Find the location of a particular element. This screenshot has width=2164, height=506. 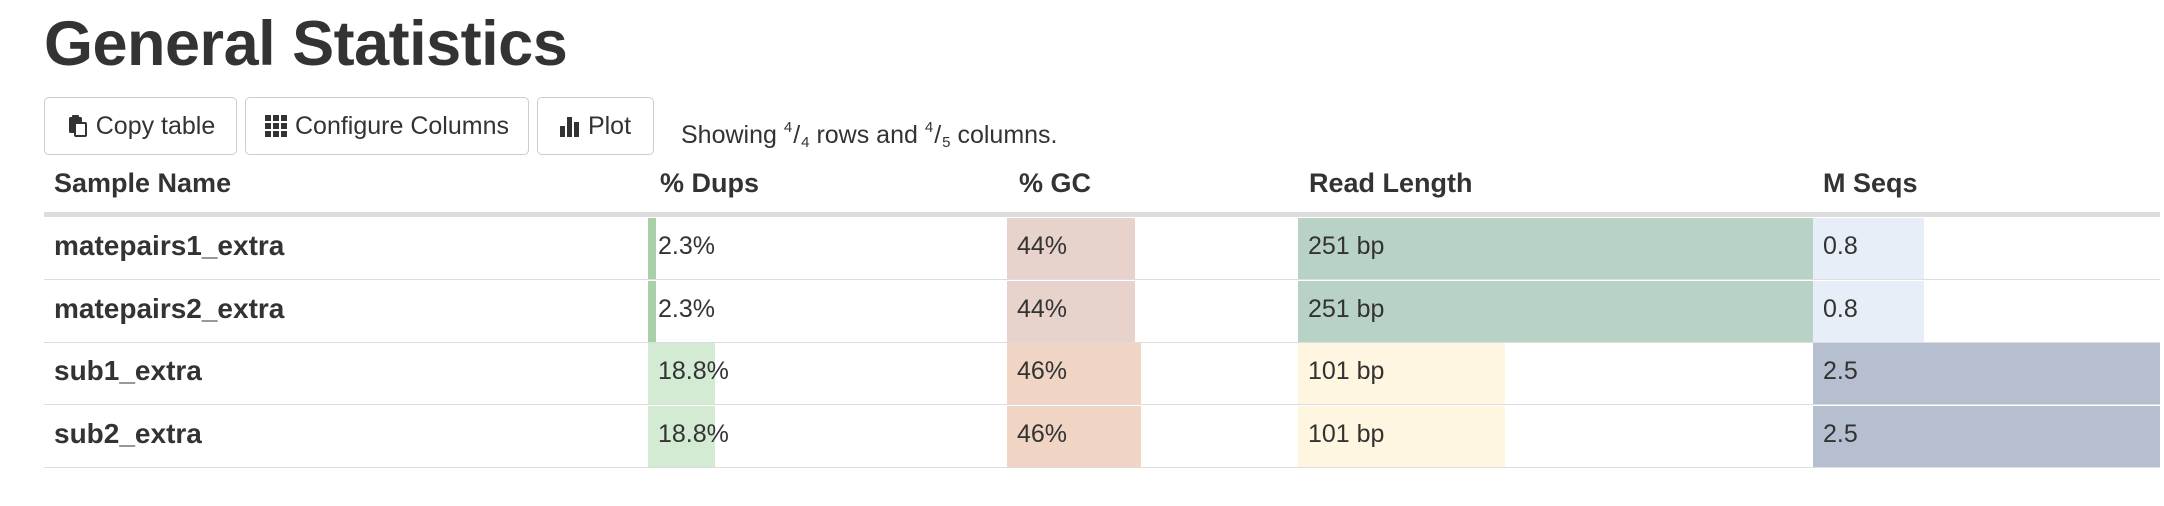

rows-fraction: 4/4 is located at coordinates (796, 135).